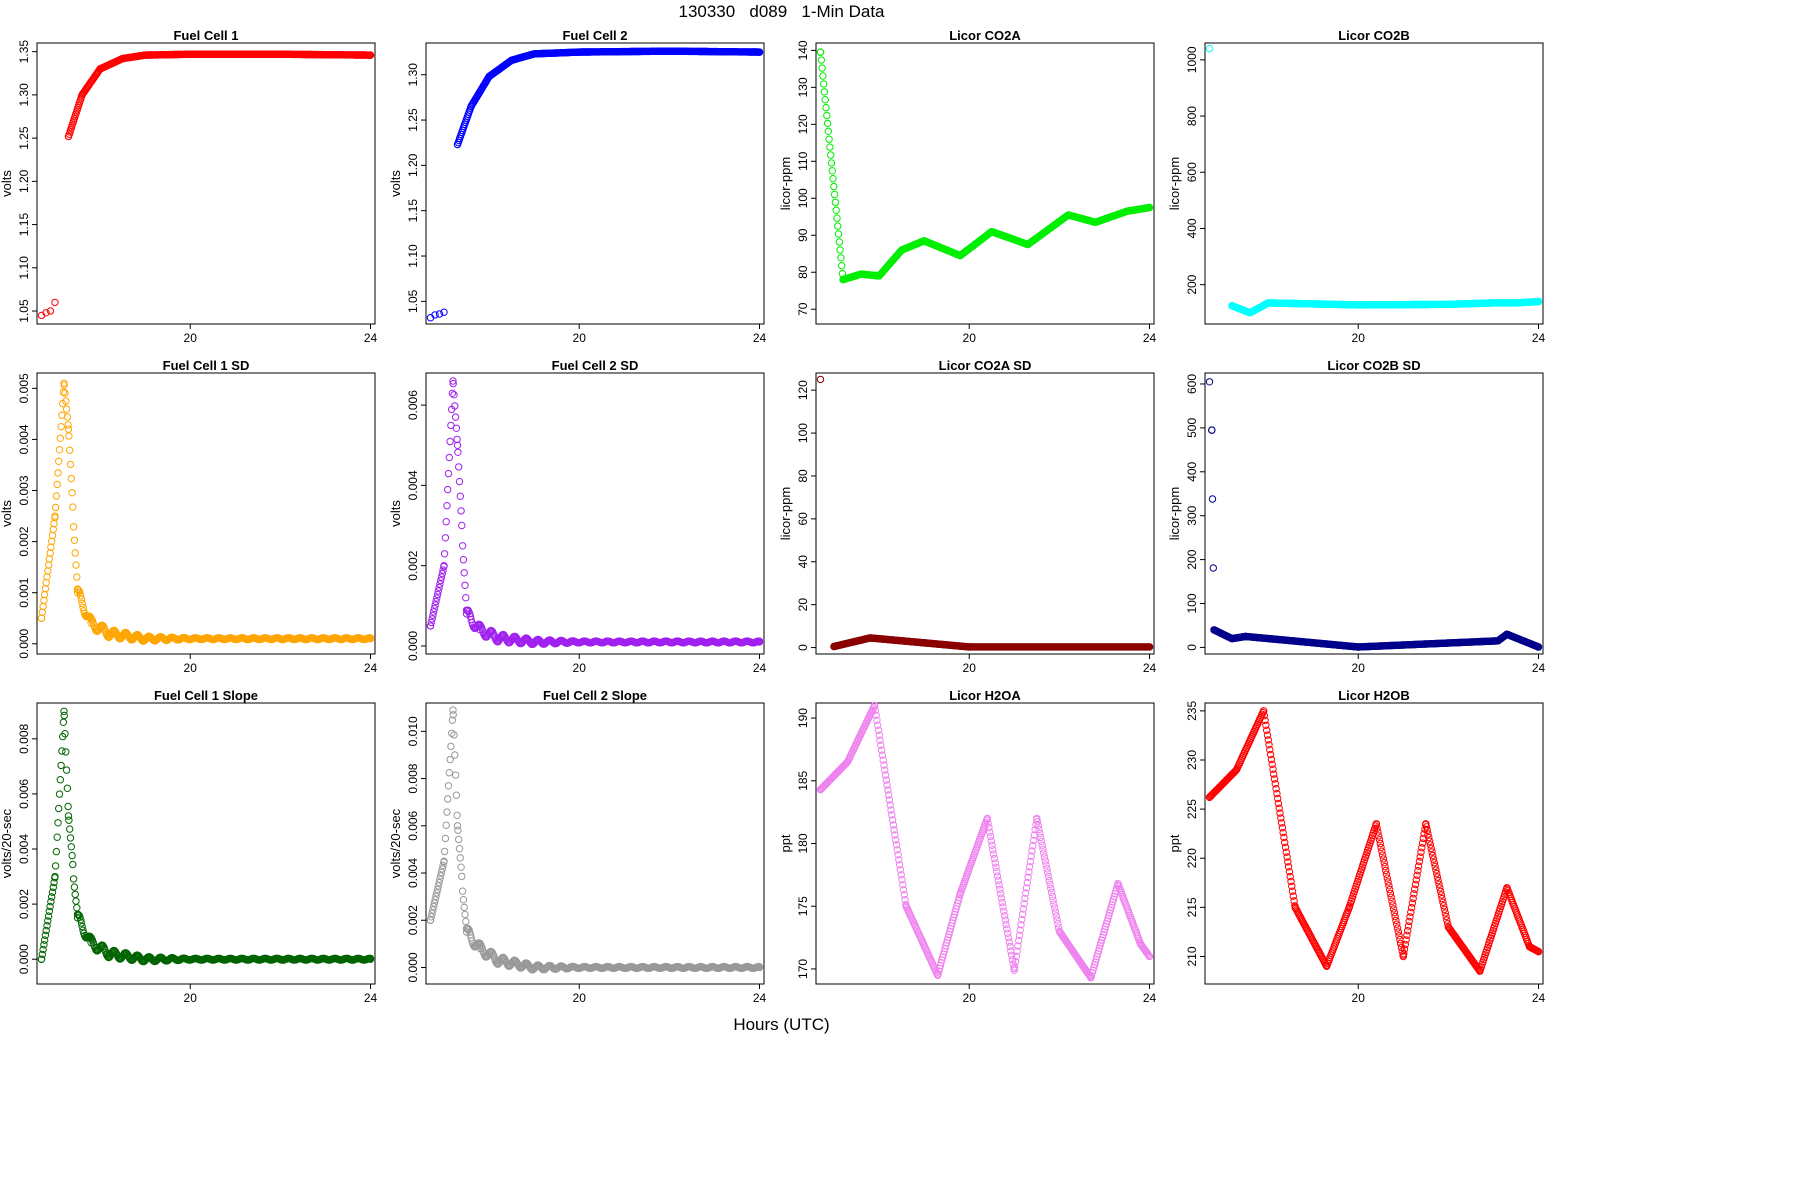  Describe the element at coordinates (24, 52) in the screenshot. I see `y-tick-label: 1.35` at that location.